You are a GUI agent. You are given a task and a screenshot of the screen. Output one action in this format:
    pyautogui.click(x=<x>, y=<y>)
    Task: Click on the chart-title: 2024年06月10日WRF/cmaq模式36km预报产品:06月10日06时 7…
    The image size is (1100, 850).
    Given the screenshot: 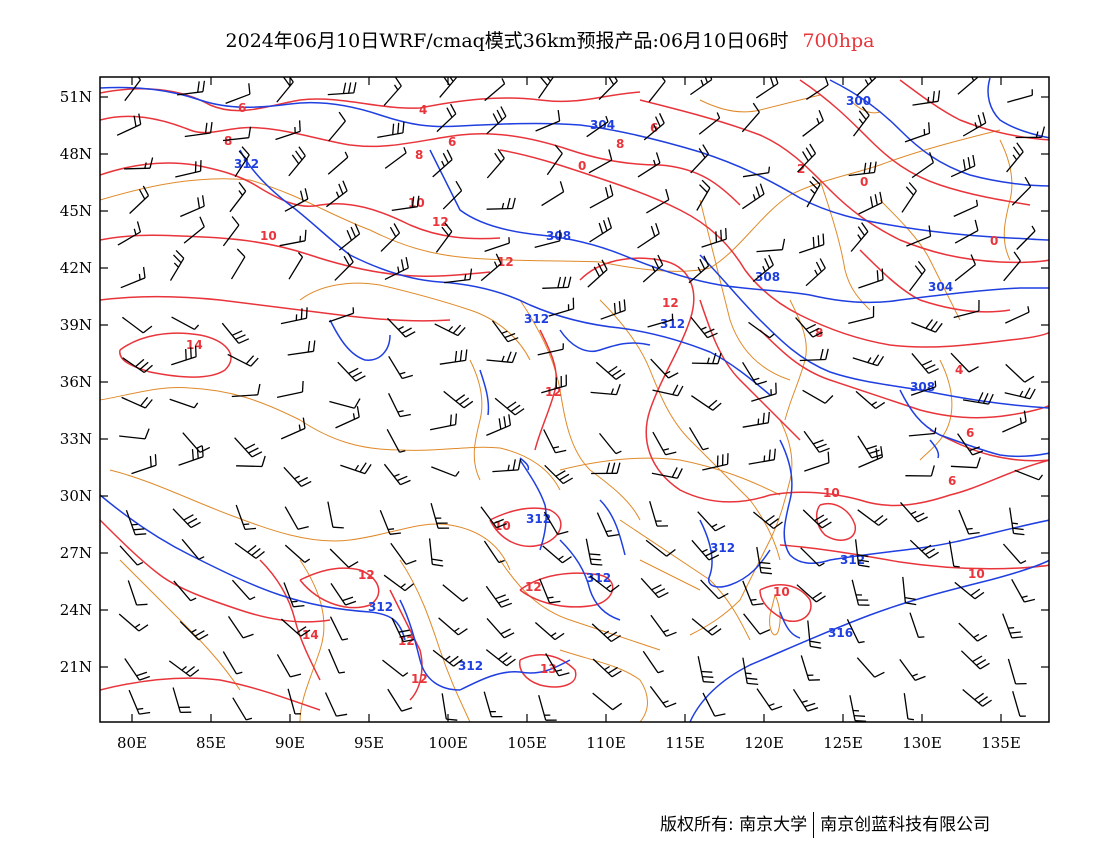 What is the action you would take?
    pyautogui.click(x=550, y=39)
    